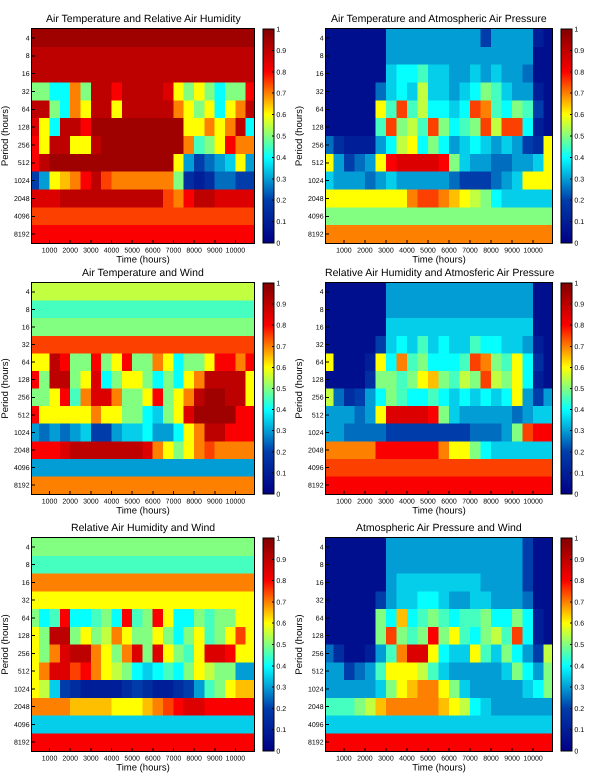  What do you see at coordinates (144, 19) in the screenshot?
I see `chart-title: Air Temperature and Relative Air Humidity` at bounding box center [144, 19].